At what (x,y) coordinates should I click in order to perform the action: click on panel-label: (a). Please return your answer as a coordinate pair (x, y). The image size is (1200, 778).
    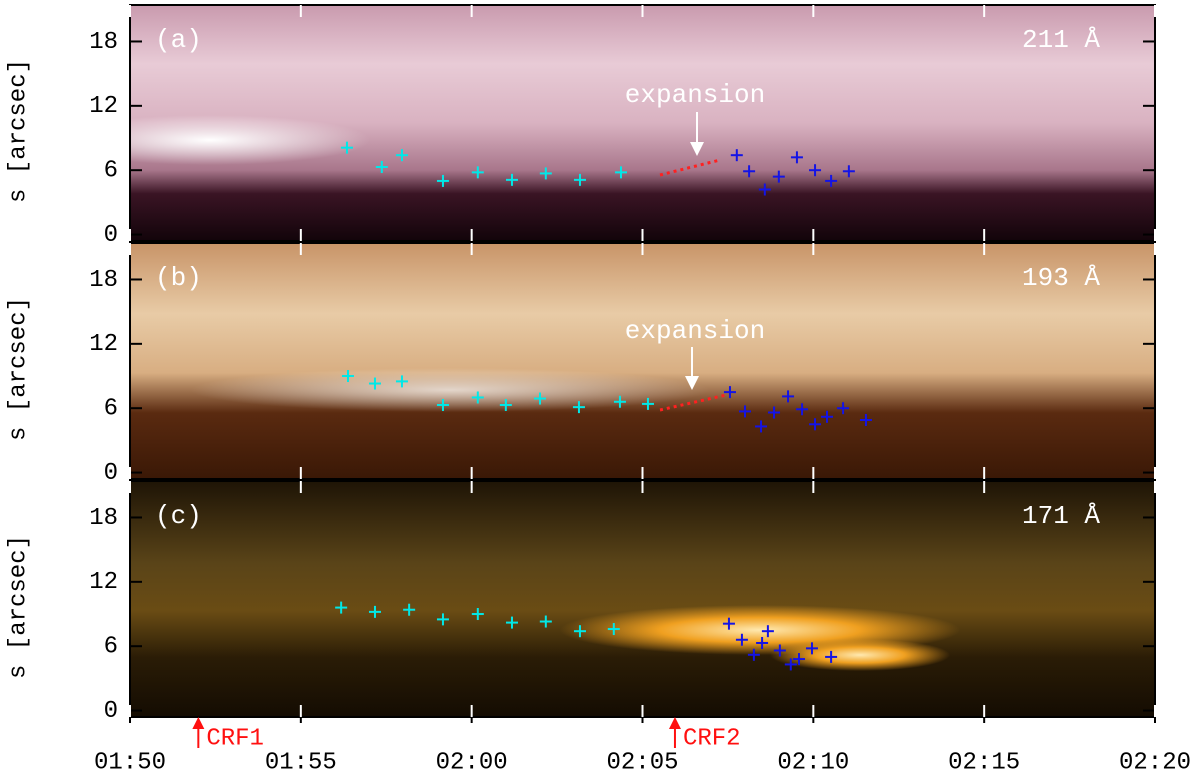
    Looking at the image, I should click on (178, 40).